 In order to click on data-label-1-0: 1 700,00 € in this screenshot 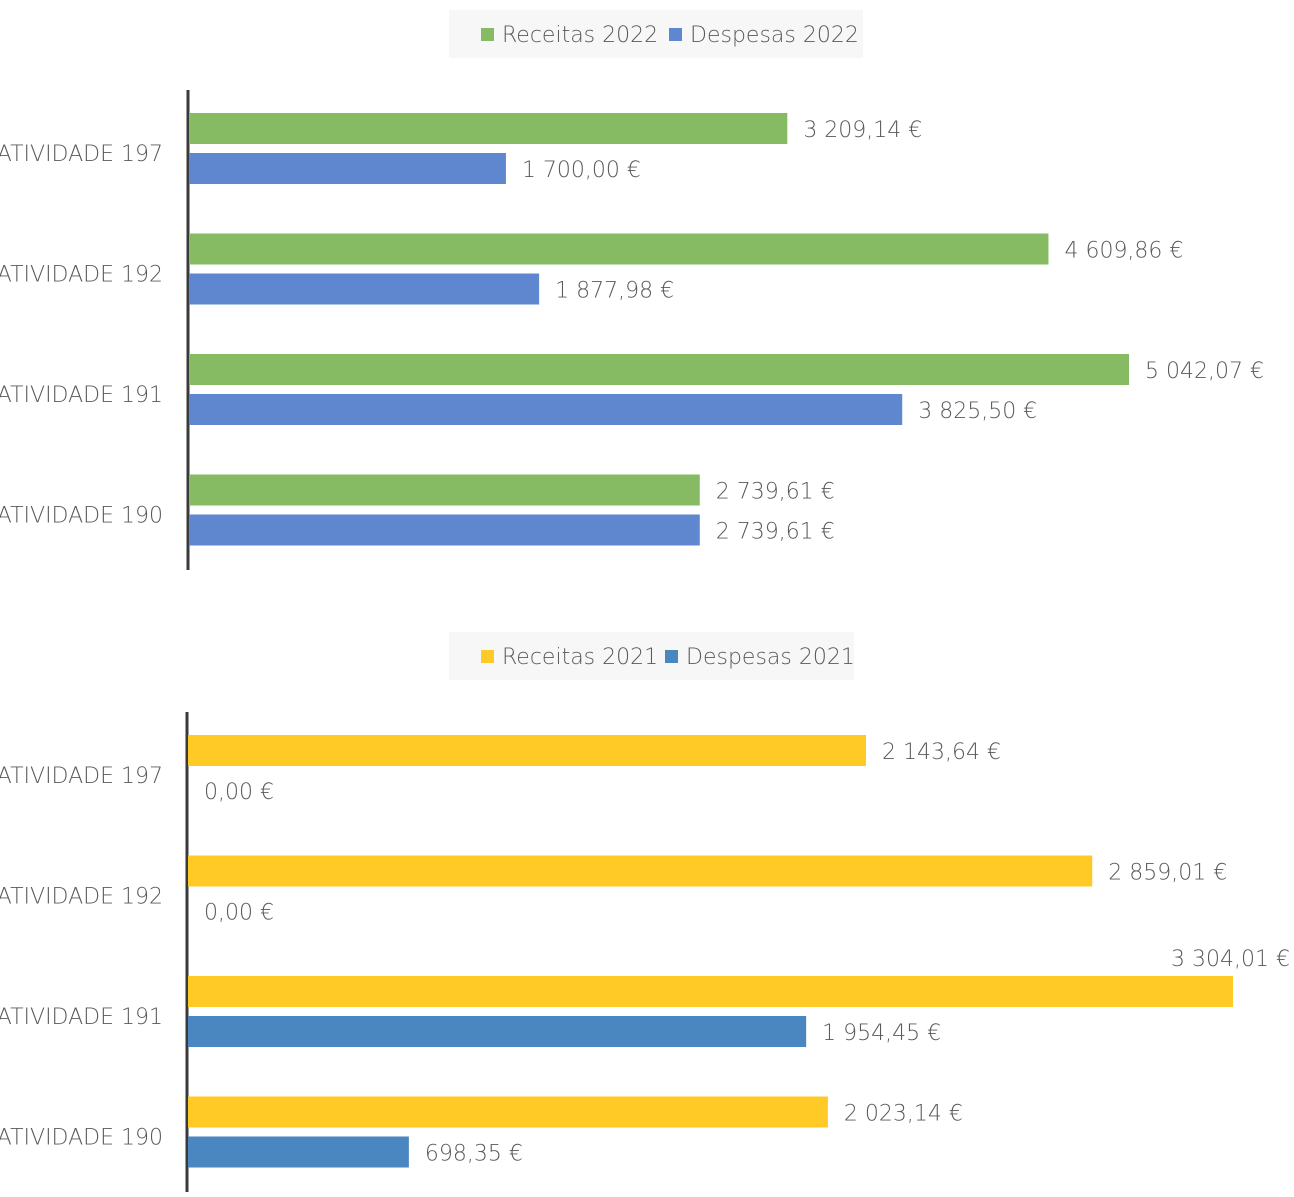, I will do `click(581, 170)`.